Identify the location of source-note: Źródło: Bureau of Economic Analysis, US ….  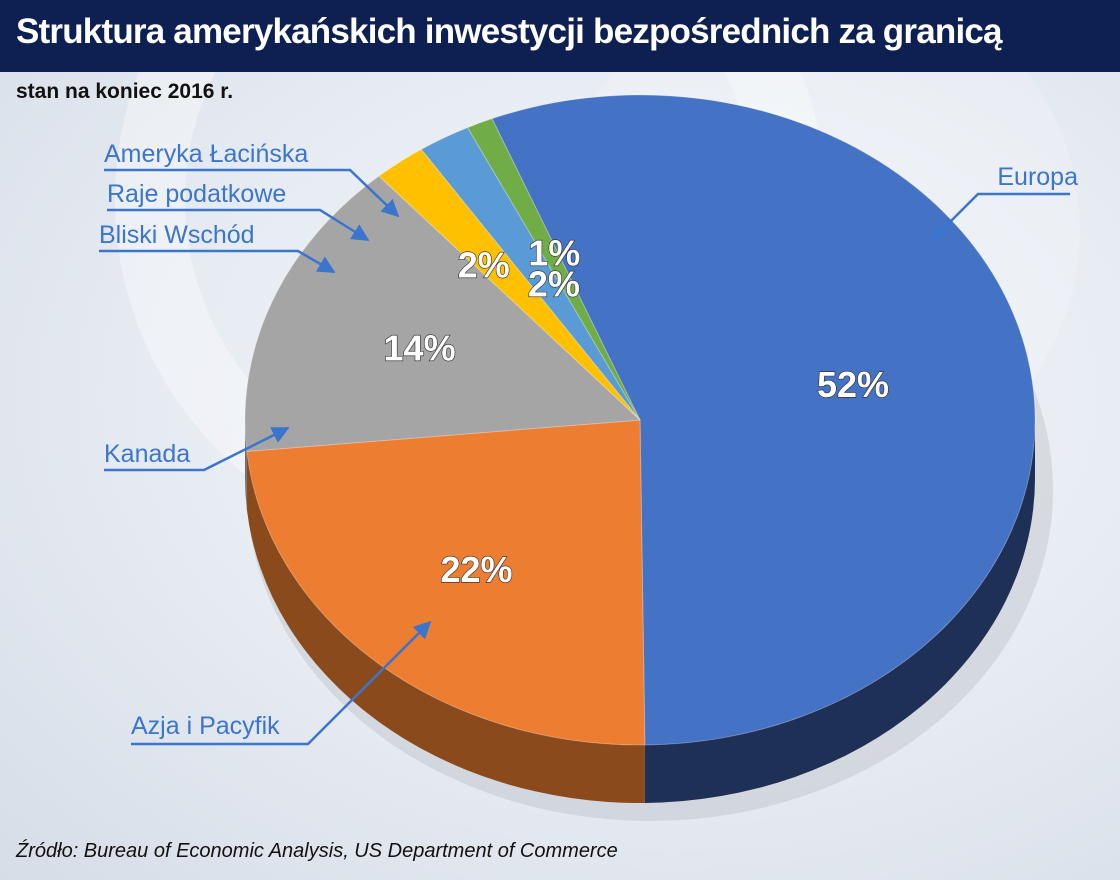
(317, 851).